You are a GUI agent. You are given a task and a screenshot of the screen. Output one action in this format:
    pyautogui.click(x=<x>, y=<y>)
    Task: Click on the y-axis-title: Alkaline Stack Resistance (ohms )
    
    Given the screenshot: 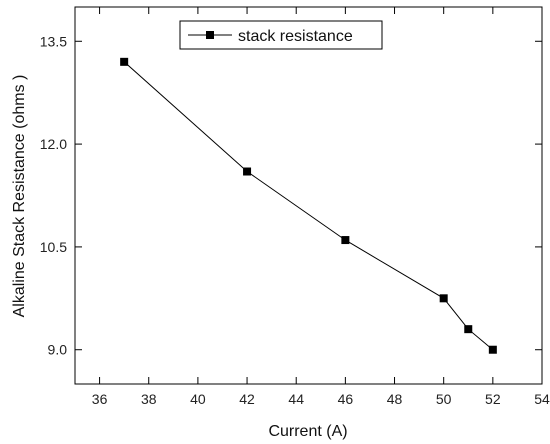 What is the action you would take?
    pyautogui.click(x=19, y=196)
    